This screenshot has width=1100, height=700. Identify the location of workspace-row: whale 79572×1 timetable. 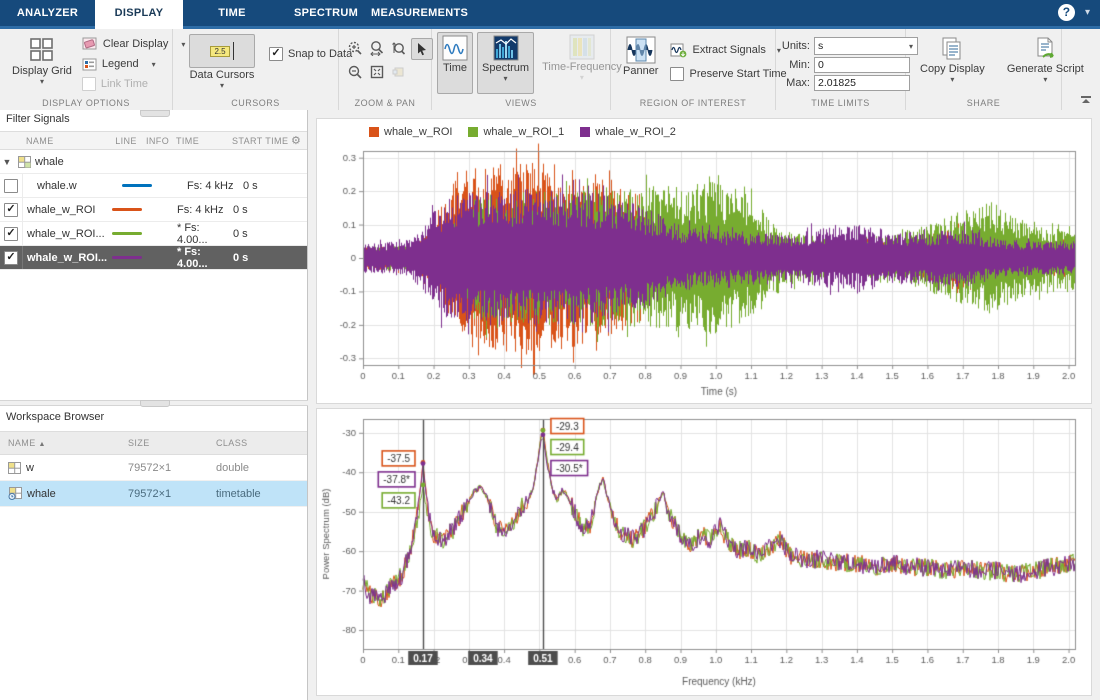
(153, 494).